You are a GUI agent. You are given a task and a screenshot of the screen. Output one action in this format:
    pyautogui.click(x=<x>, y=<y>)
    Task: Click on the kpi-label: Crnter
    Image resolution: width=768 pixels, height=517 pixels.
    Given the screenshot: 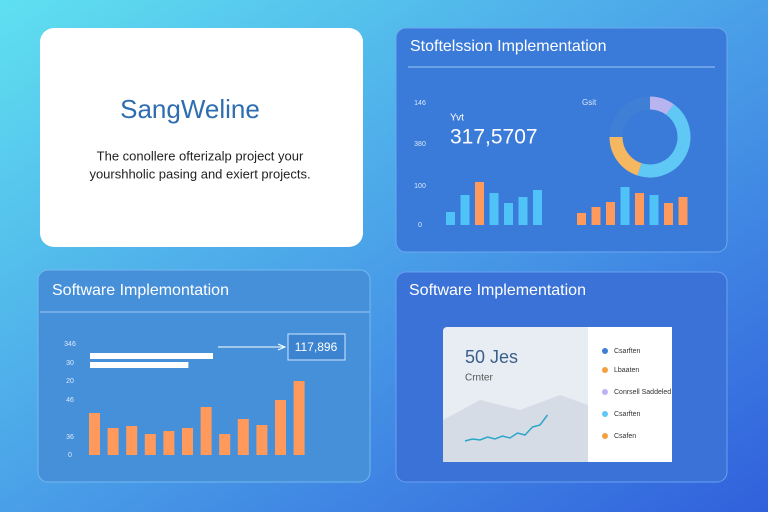 What is the action you would take?
    pyautogui.click(x=479, y=378)
    